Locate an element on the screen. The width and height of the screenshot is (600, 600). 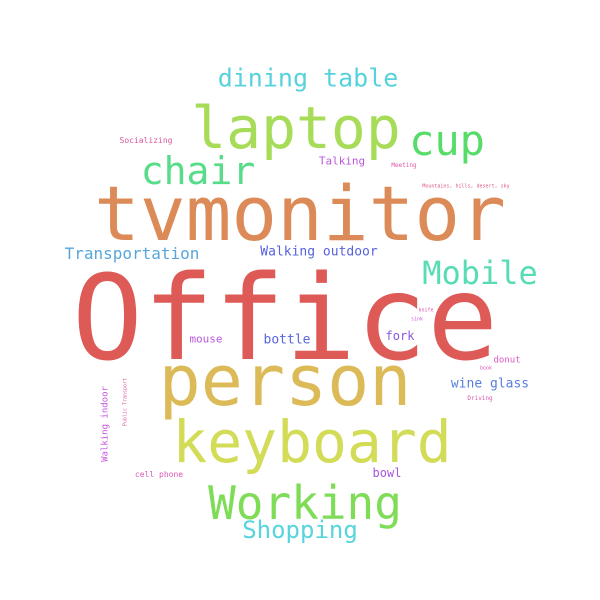
word-mouse: mouse is located at coordinates (206, 339).